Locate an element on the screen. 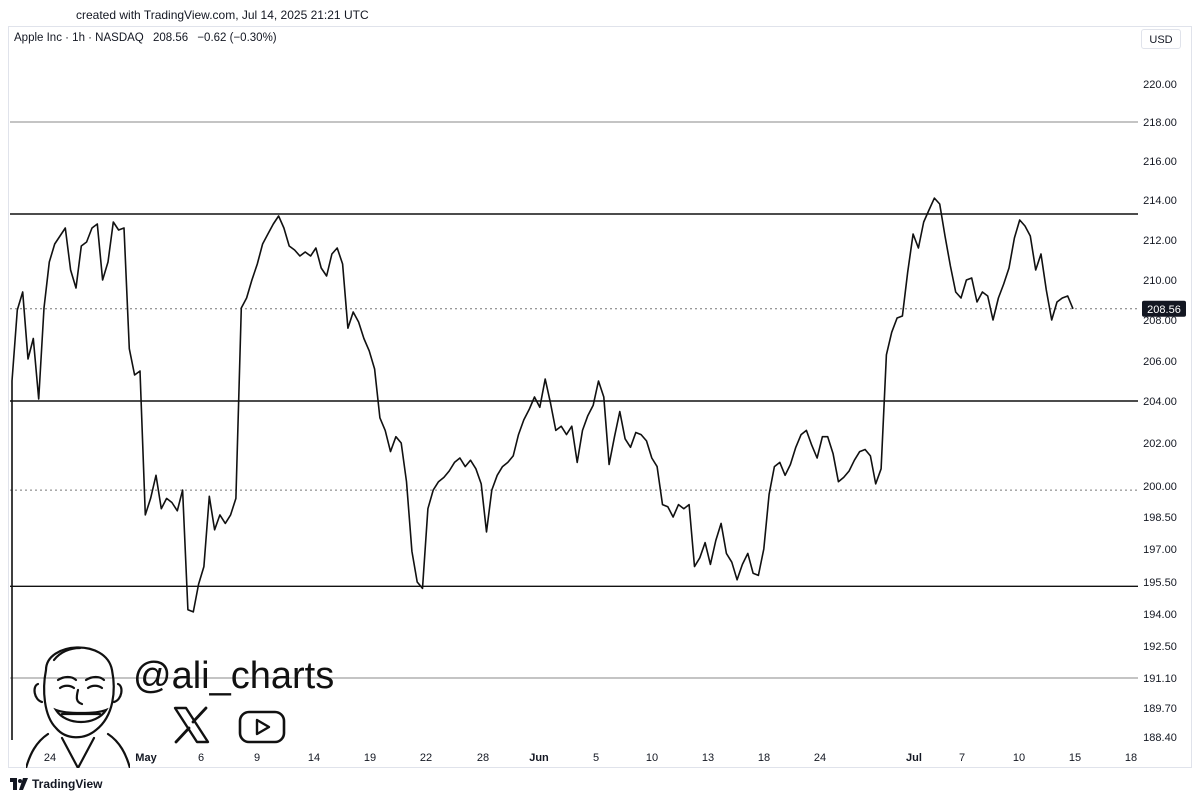 Image resolution: width=1200 pixels, height=799 pixels. x-tick-label: 13 is located at coordinates (708, 758).